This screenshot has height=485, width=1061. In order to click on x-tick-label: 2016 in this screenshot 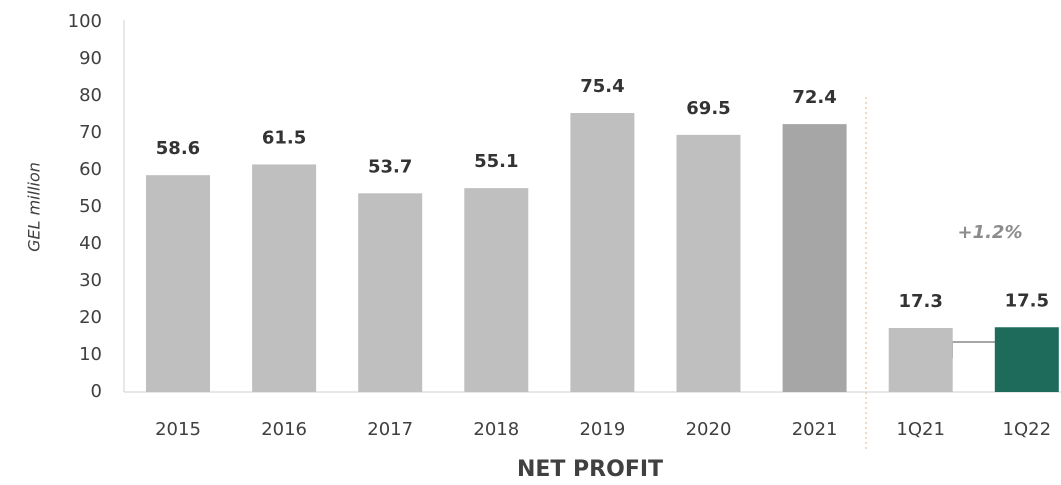, I will do `click(284, 429)`.